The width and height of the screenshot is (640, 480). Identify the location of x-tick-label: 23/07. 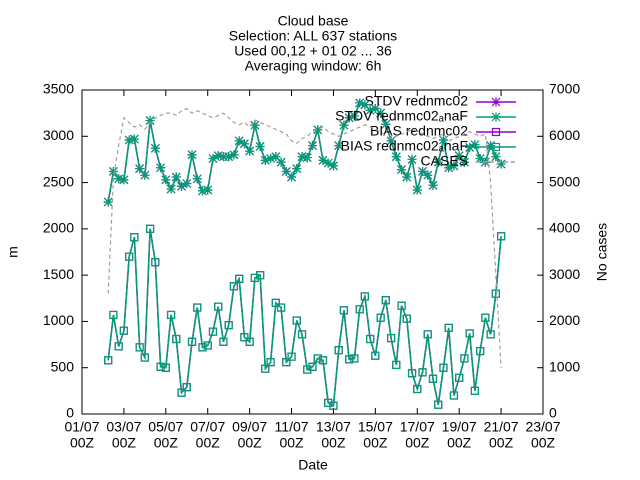
(542, 427).